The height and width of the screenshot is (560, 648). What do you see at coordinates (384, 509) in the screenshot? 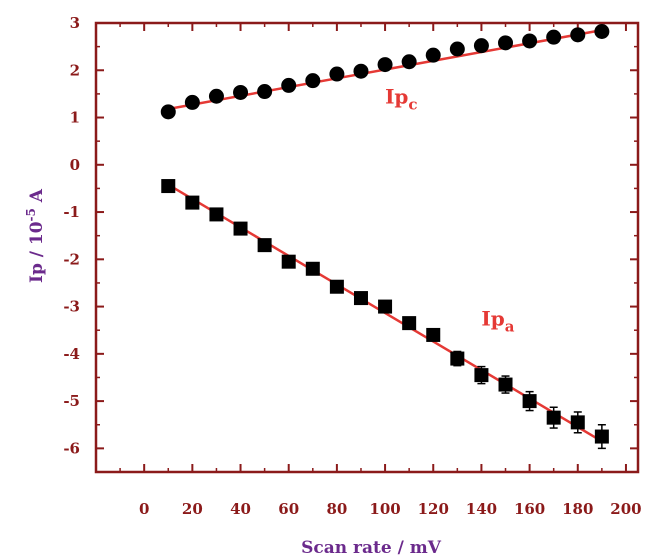
I see `x-tick-label: 100` at bounding box center [384, 509].